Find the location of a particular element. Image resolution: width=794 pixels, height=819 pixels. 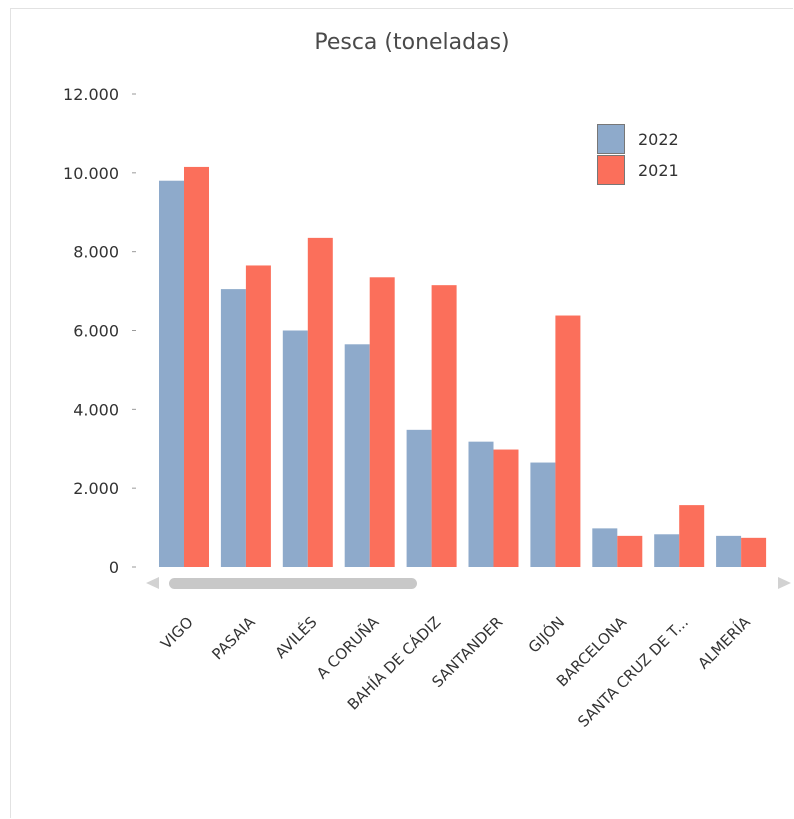

legend-label-2021: 2021 is located at coordinates (658, 170).